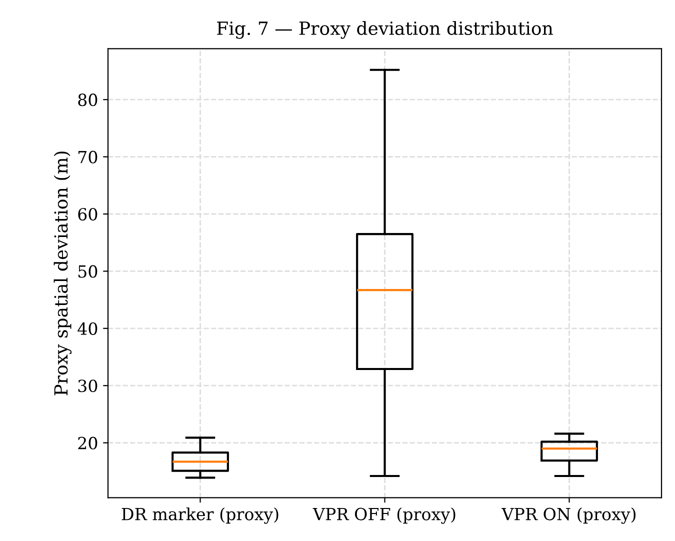 This screenshot has width=675, height=541. Describe the element at coordinates (88, 328) in the screenshot. I see `y-tick-label: 40` at that location.